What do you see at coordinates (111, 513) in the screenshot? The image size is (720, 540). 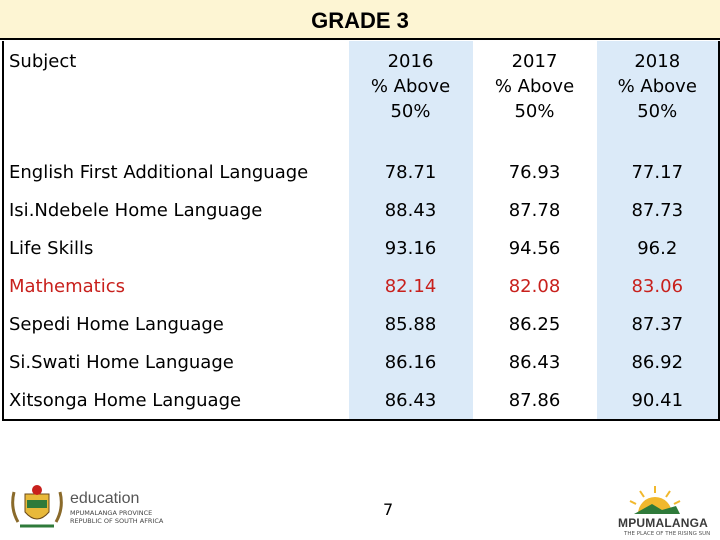 I see `province-label: MPUMALANGA PROVINCE` at bounding box center [111, 513].